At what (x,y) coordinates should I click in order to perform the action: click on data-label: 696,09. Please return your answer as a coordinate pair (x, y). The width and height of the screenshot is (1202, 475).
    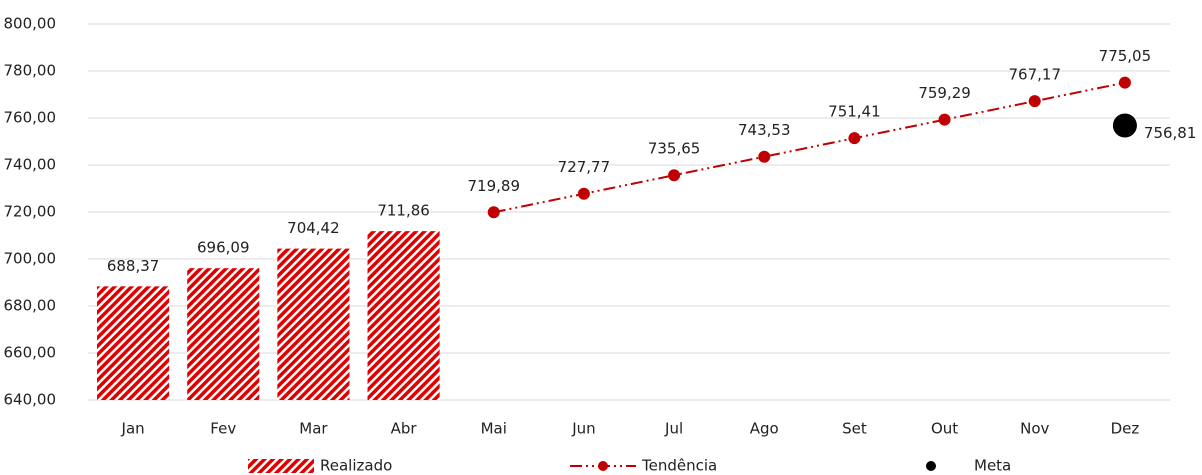
    Looking at the image, I should click on (223, 248).